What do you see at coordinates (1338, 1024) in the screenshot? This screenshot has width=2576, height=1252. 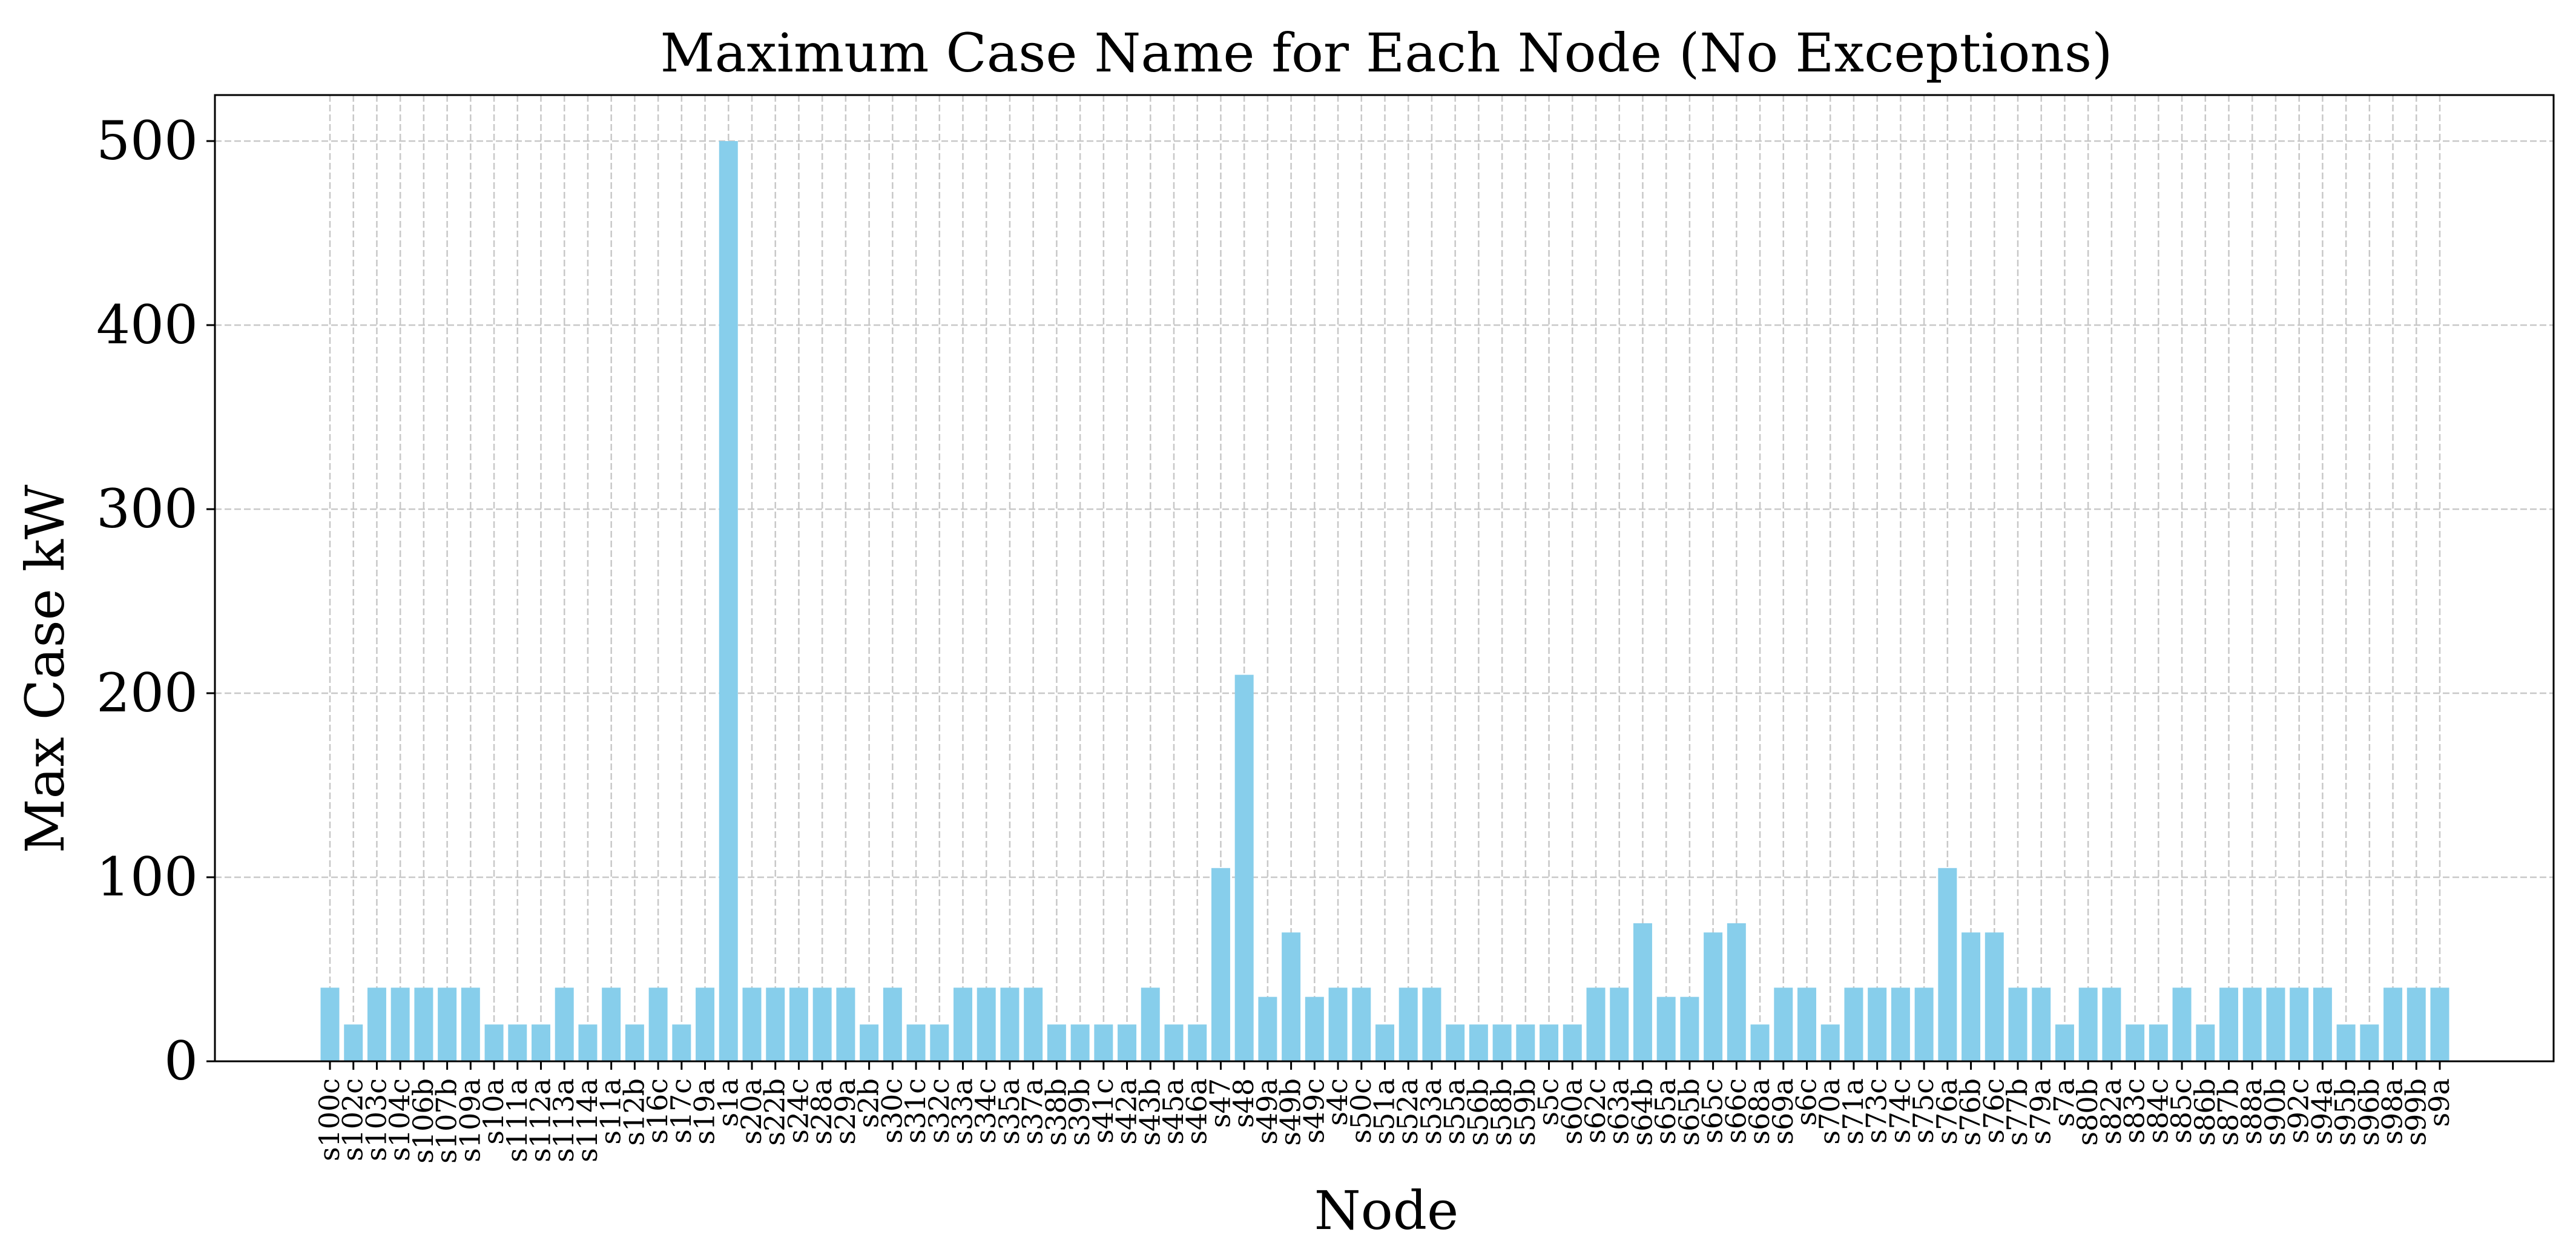 I see `bar-s4c` at bounding box center [1338, 1024].